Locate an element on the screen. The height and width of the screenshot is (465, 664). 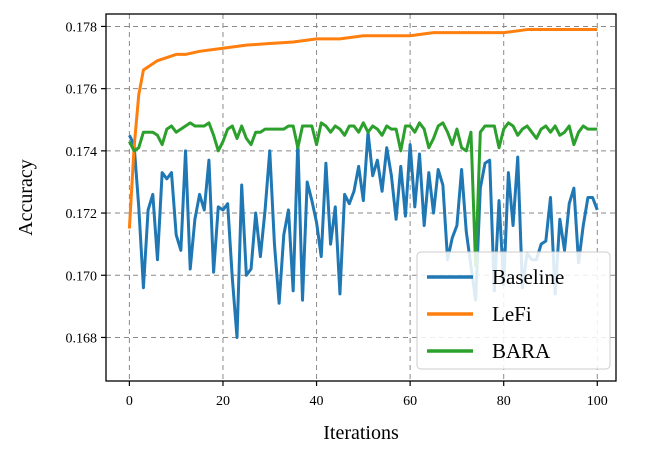
x-tick-label: 40 is located at coordinates (317, 401).